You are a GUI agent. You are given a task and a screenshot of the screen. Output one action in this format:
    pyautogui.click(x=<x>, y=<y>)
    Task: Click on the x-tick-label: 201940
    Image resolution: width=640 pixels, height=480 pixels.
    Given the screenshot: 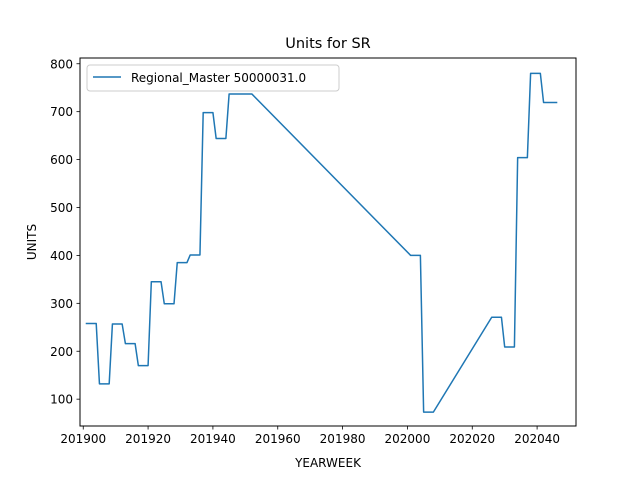 What is the action you would take?
    pyautogui.click(x=213, y=439)
    